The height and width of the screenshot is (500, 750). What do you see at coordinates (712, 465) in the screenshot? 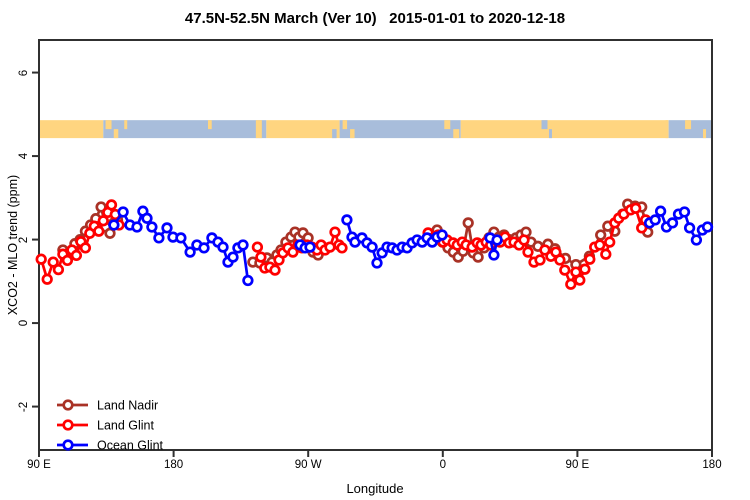
I see `x-tick-label: 180` at bounding box center [712, 465].